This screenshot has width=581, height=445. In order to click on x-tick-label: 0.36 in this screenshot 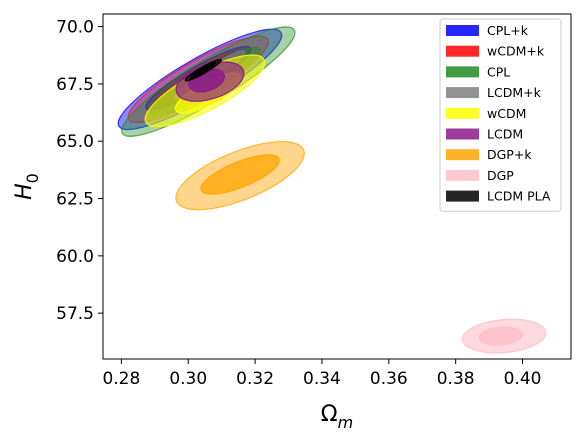, I will do `click(389, 379)`.